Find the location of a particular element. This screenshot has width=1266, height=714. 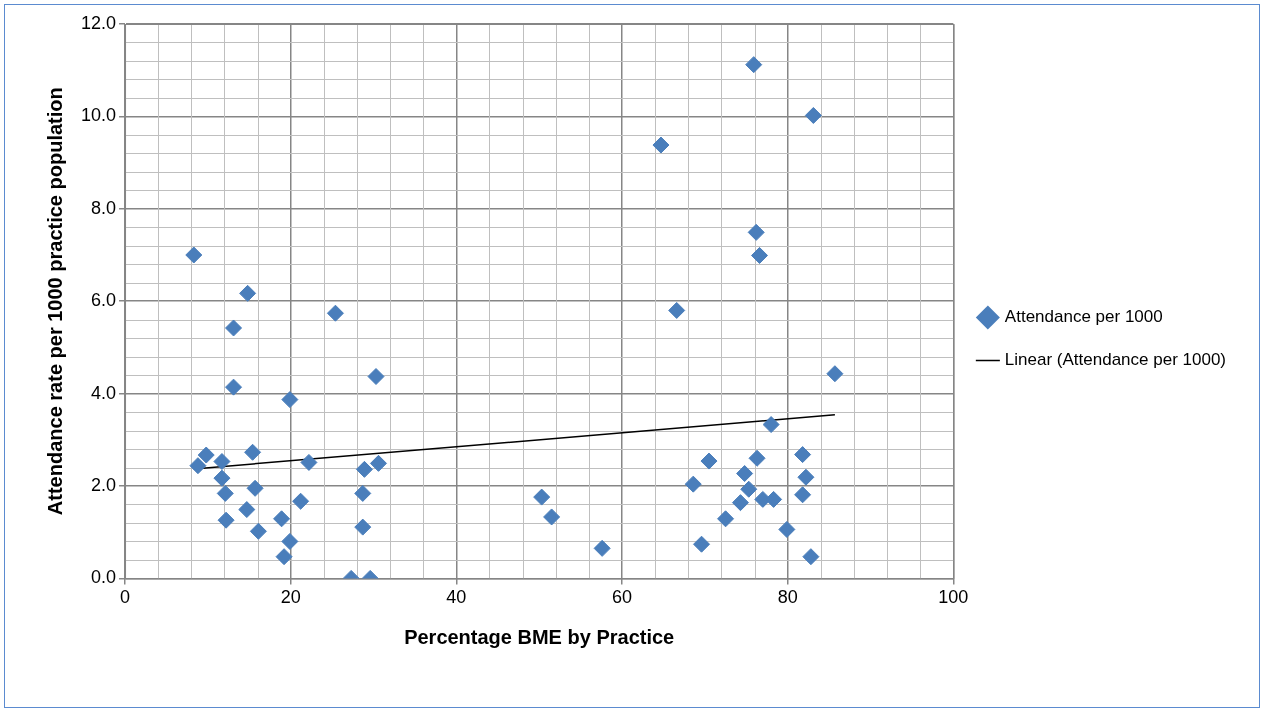

x-axis-title: Percentage BME by Practice is located at coordinates (539, 636).